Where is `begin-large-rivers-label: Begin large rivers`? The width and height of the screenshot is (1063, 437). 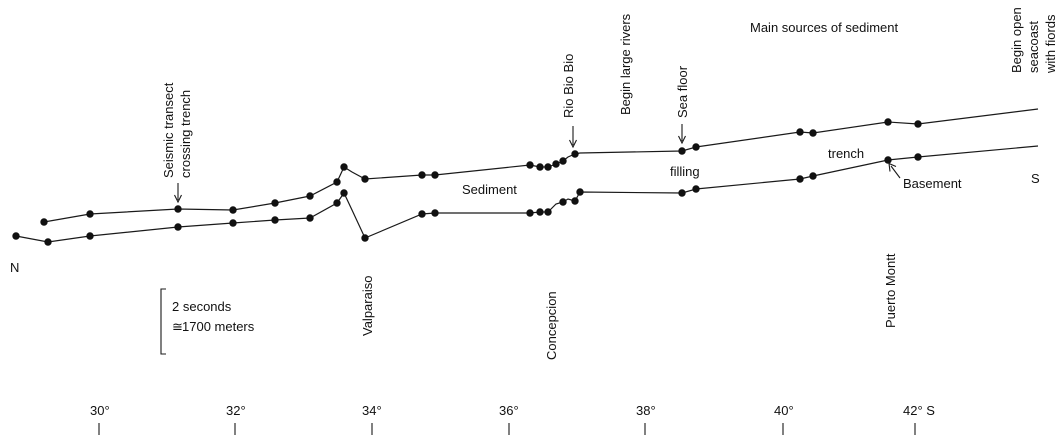 begin-large-rivers-label: Begin large rivers is located at coordinates (625, 64).